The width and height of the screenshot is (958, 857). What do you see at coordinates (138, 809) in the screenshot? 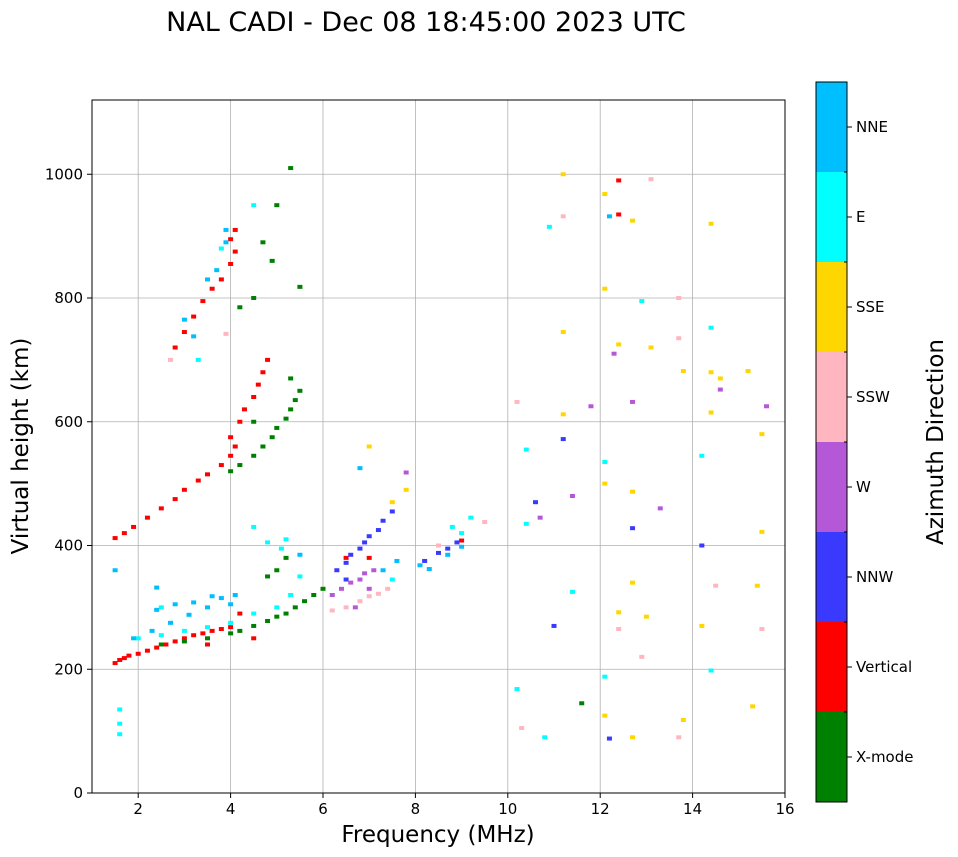
I see `x-tick-label: 2` at bounding box center [138, 809].